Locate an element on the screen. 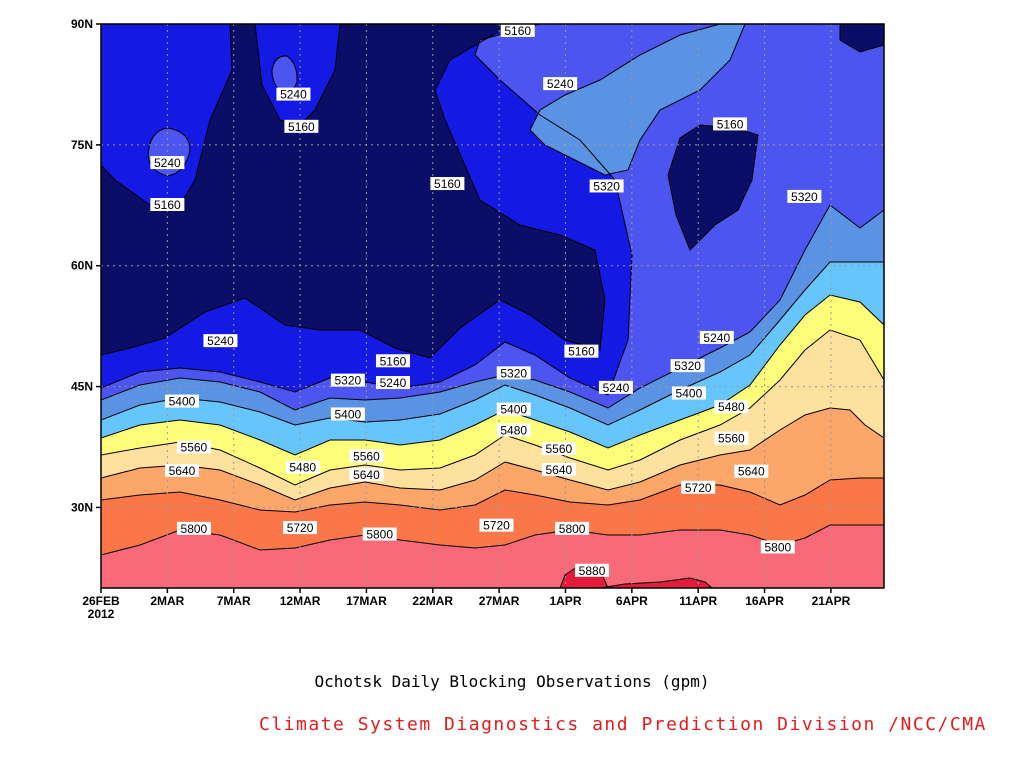 Image resolution: width=1024 pixels, height=768 pixels. x-tick-label: 1APR is located at coordinates (565, 601).